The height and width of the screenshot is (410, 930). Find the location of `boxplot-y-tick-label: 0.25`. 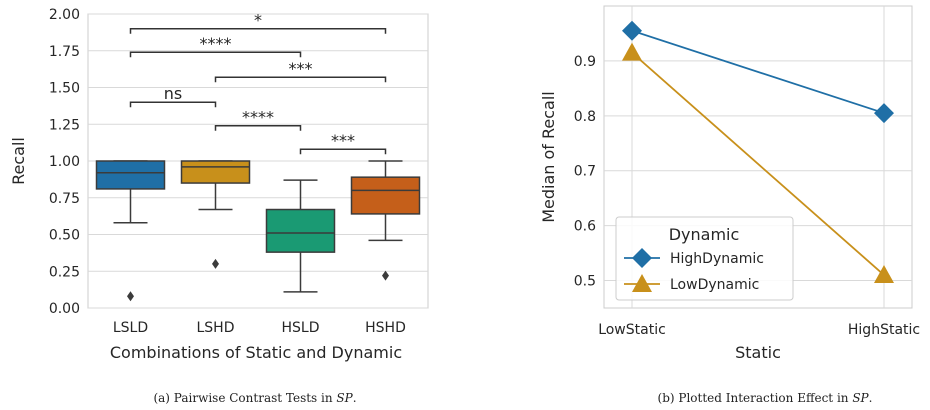

boxplot-y-tick-label: 0.25 is located at coordinates (64, 272).